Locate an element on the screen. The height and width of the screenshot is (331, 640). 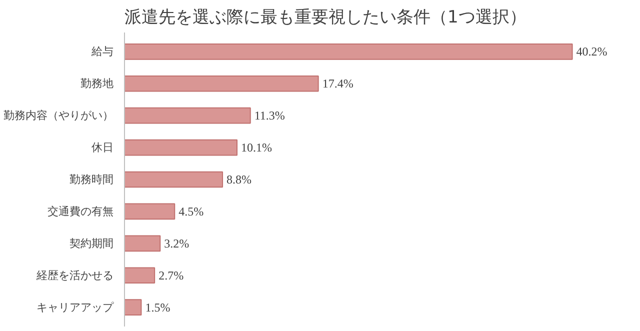
chart-title: 派遣先を選ぶ際に最も重要視したい条件（1つ選択） is located at coordinates (325, 18).